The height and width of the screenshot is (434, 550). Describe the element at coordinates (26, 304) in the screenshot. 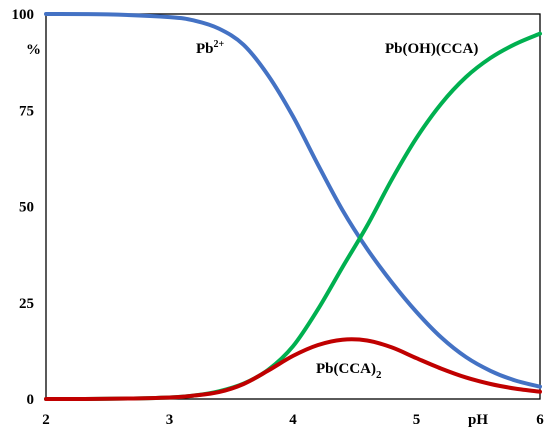

I see `y-tick-label: 25` at that location.